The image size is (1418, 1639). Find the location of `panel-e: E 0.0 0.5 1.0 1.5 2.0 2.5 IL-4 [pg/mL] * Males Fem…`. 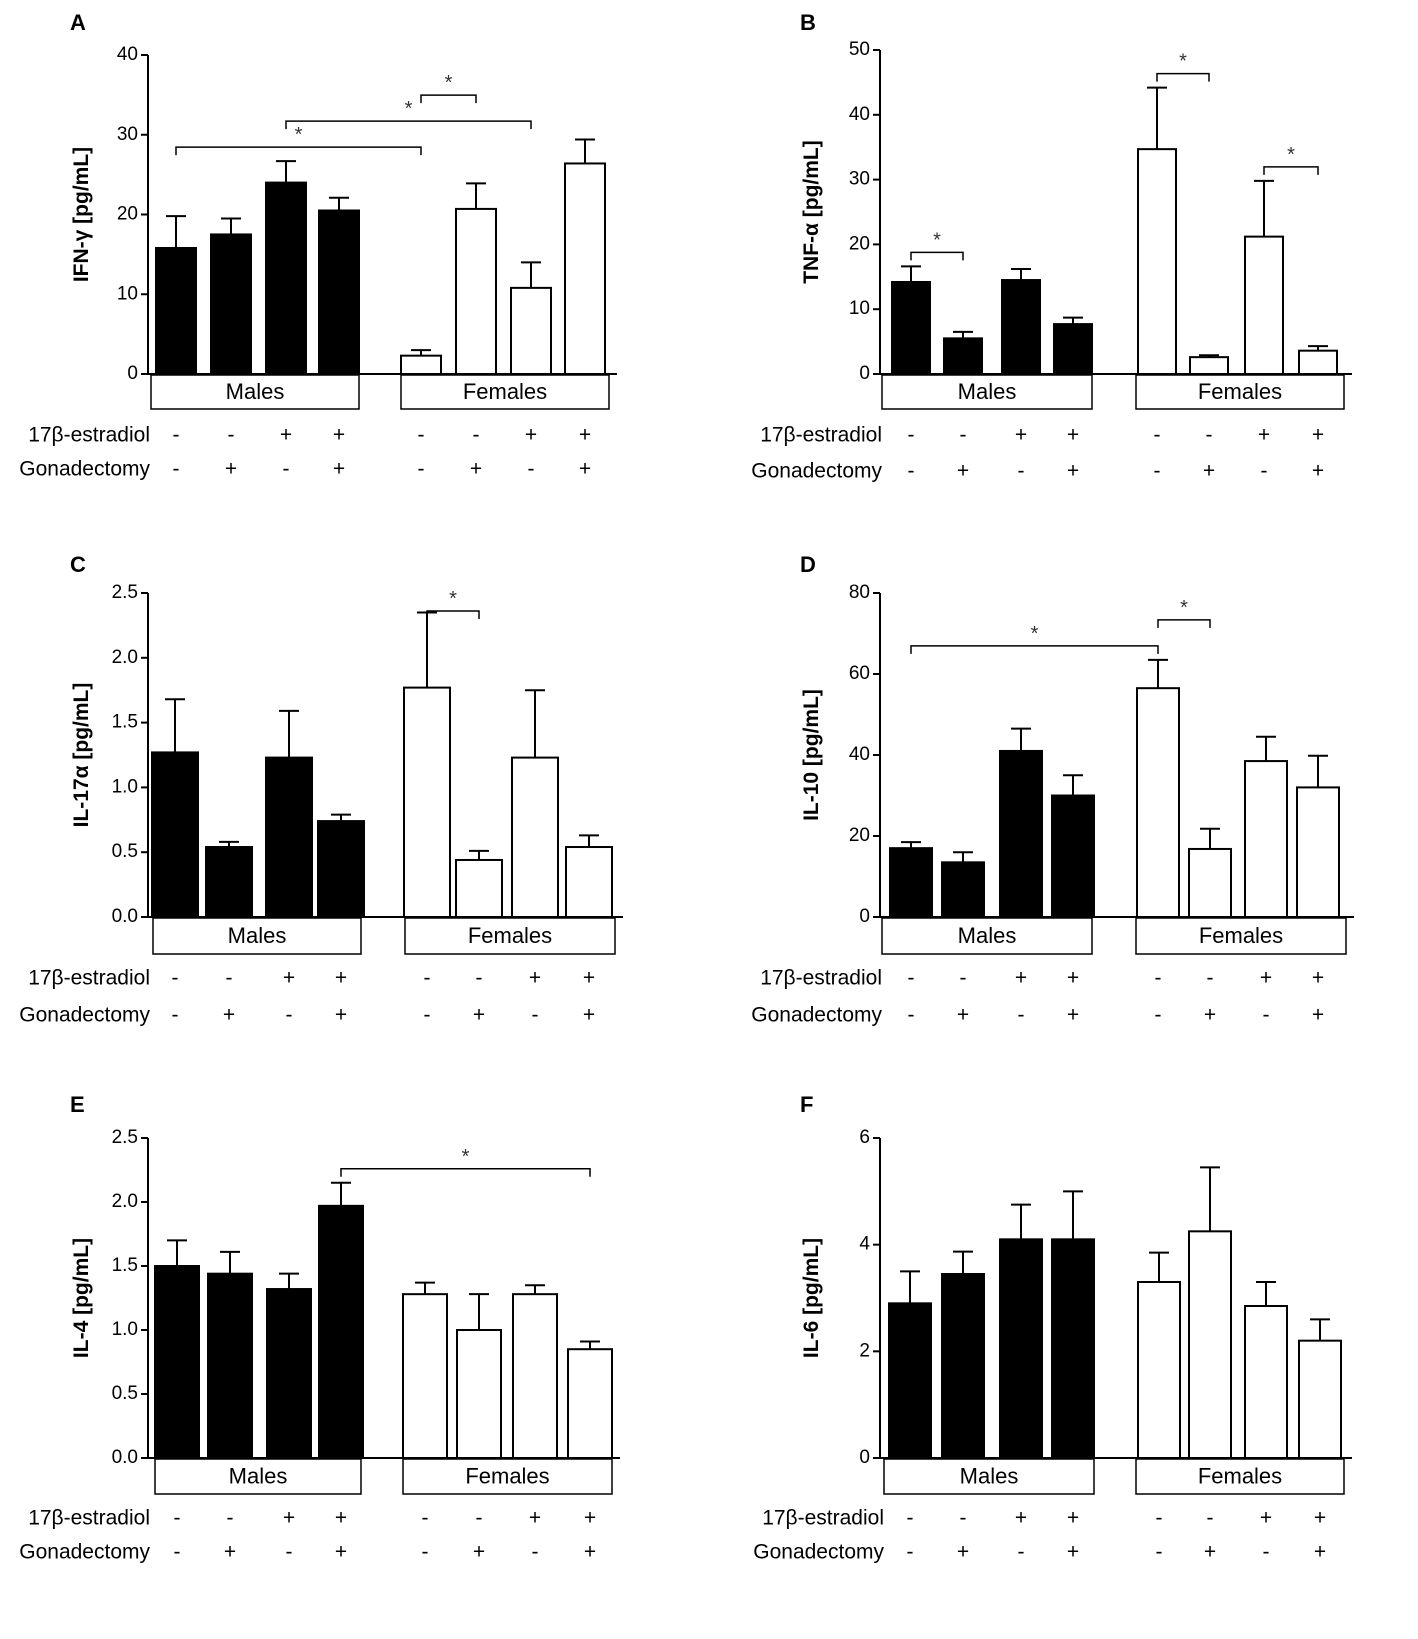

panel-e: E 0.0 0.5 1.0 1.5 2.0 2.5 IL-4 [pg/mL] * Males Fem… is located at coordinates (319, 1328).